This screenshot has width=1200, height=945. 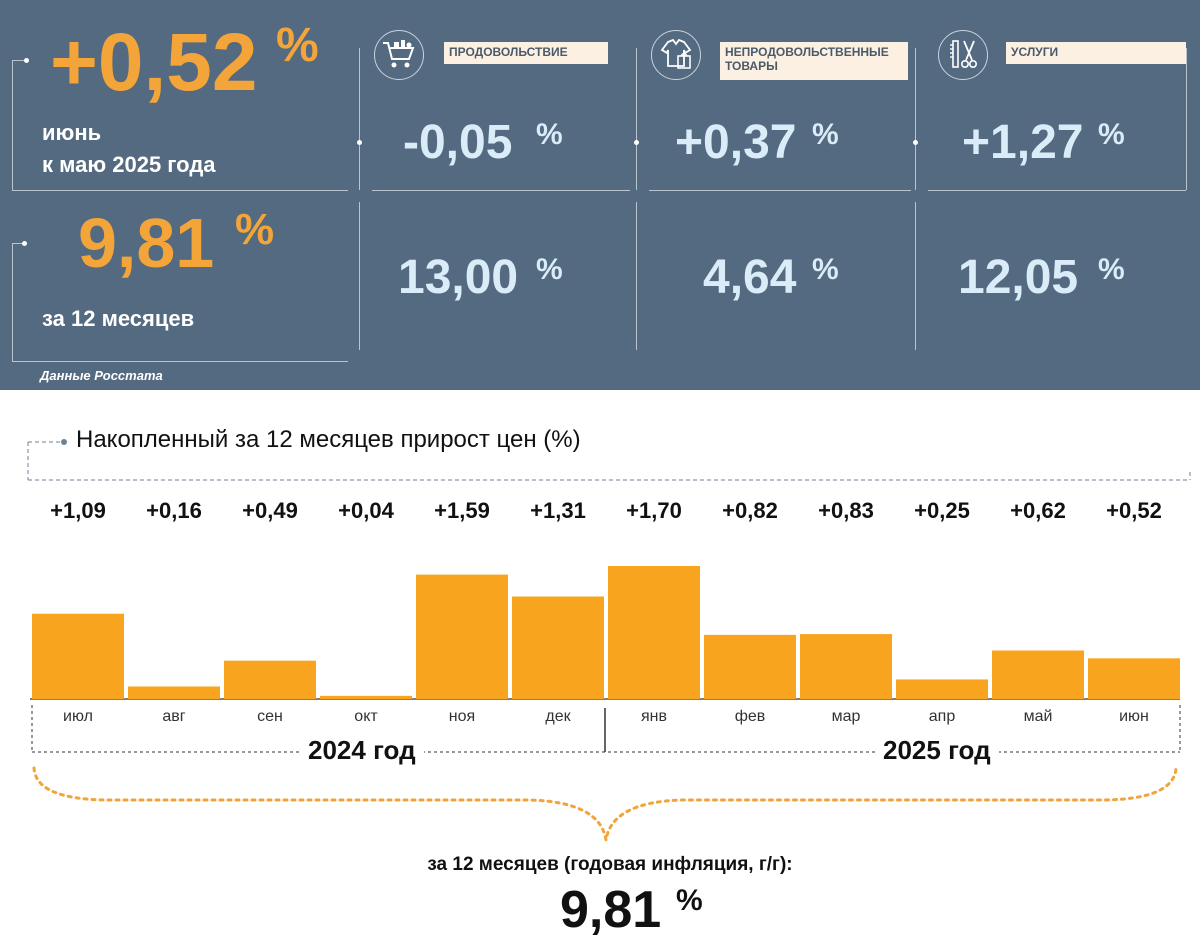 I want to click on source-note: Данные Росстата, so click(x=101, y=375).